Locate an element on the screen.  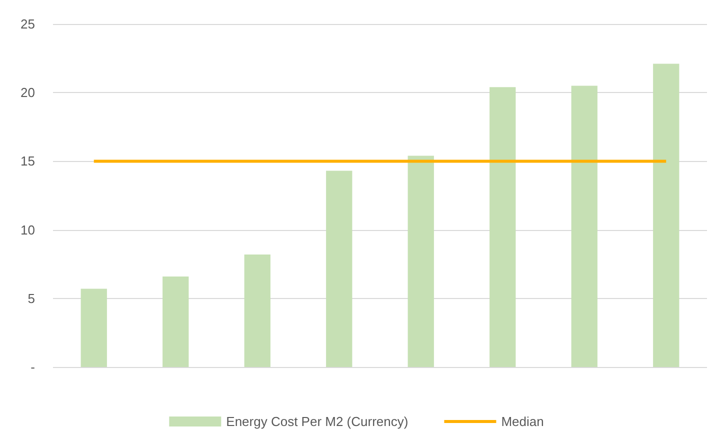
legend-label: Energy Cost Per M2 (Currency) is located at coordinates (317, 421).